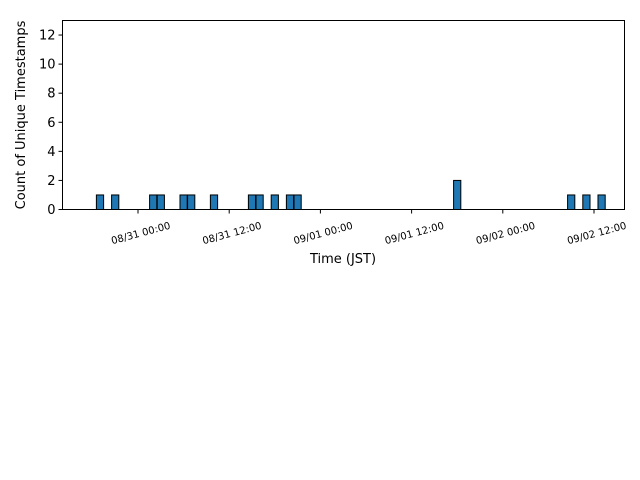  Describe the element at coordinates (51, 94) in the screenshot. I see `y-tick-label-4: 8` at that location.